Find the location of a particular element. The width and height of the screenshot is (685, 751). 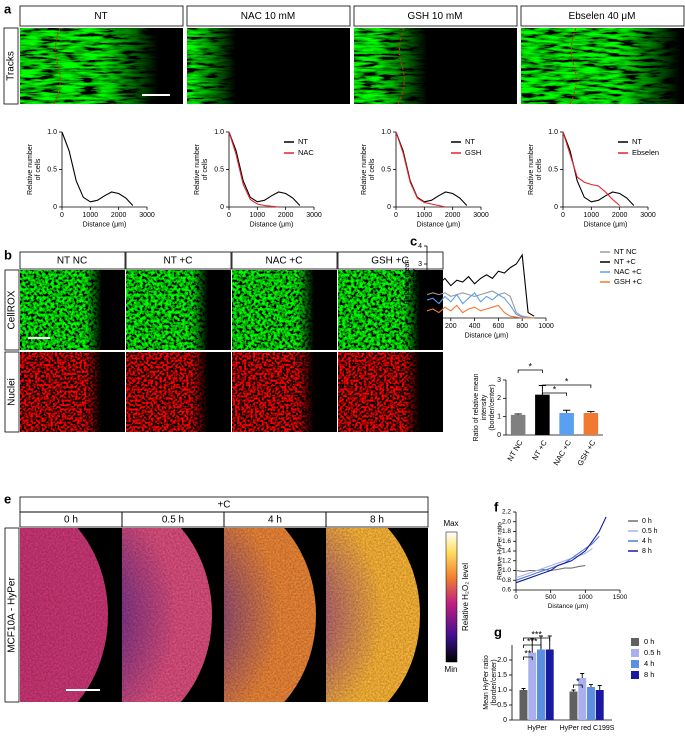

y-axis-label: Mean HyPer ratio is located at coordinates (486, 682).